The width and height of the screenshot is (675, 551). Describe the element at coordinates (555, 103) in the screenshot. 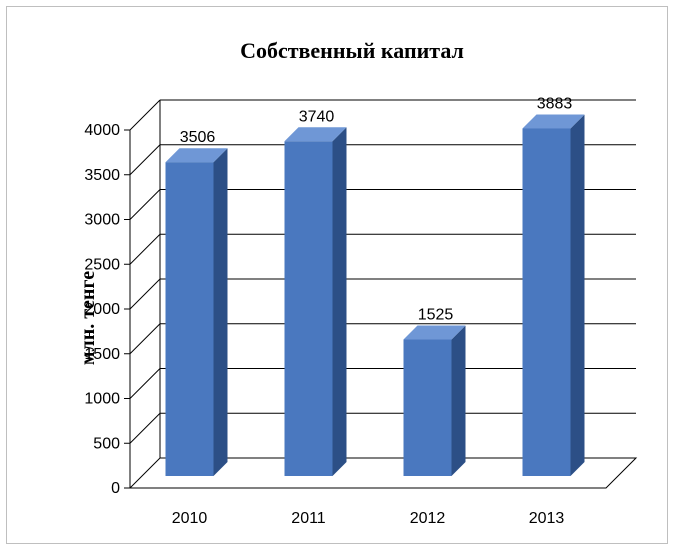

I see `data-label: 3883` at that location.